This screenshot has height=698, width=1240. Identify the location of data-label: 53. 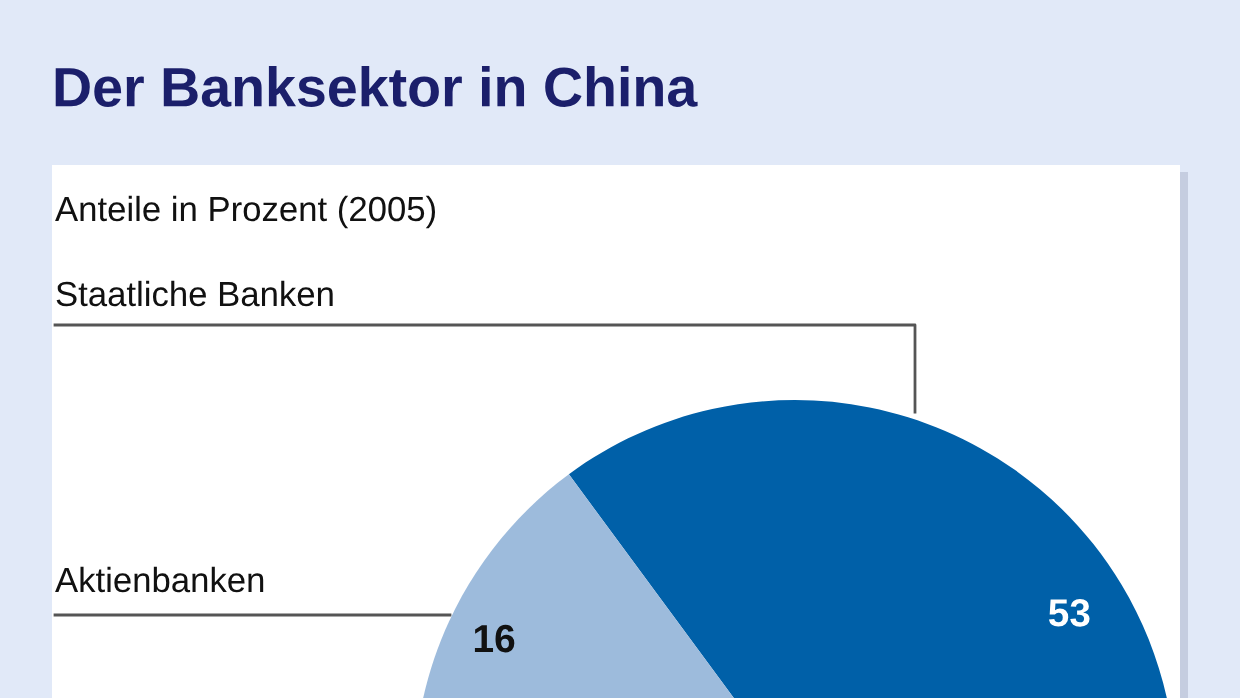
(1069, 613).